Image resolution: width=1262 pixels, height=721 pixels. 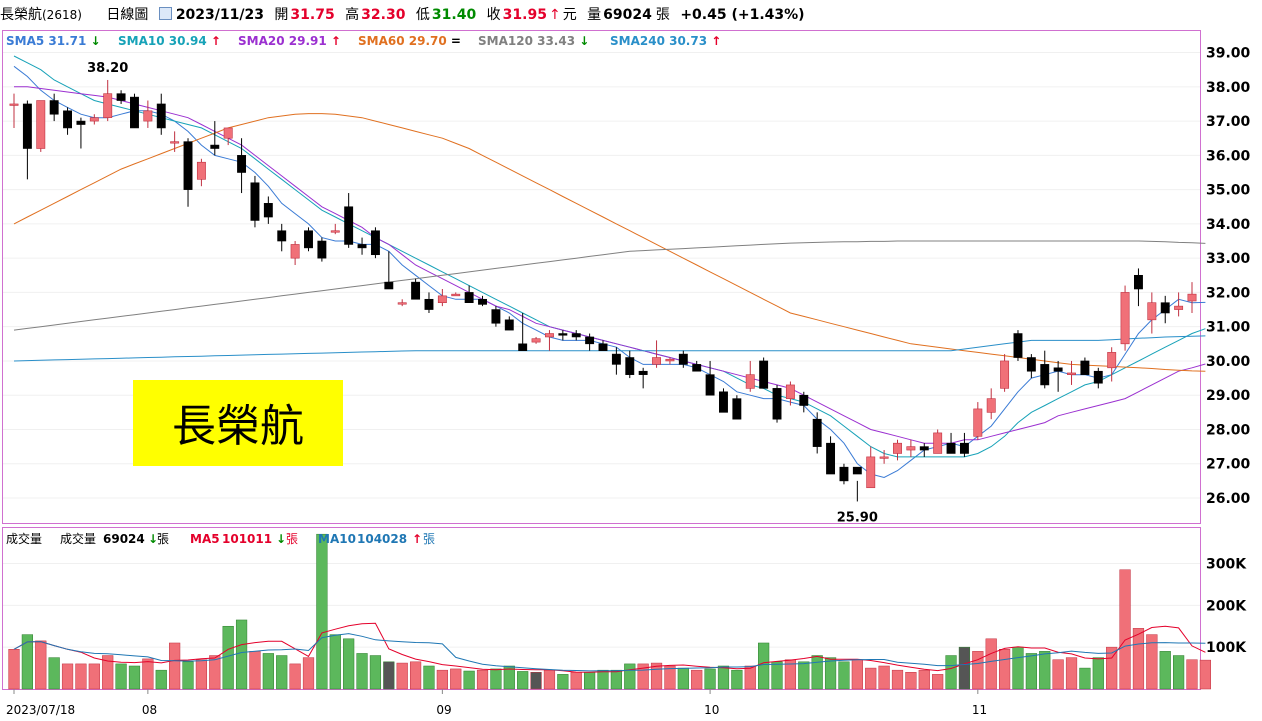 What do you see at coordinates (127, 15) in the screenshot?
I see `chart-mode-label: 日線圖` at bounding box center [127, 15].